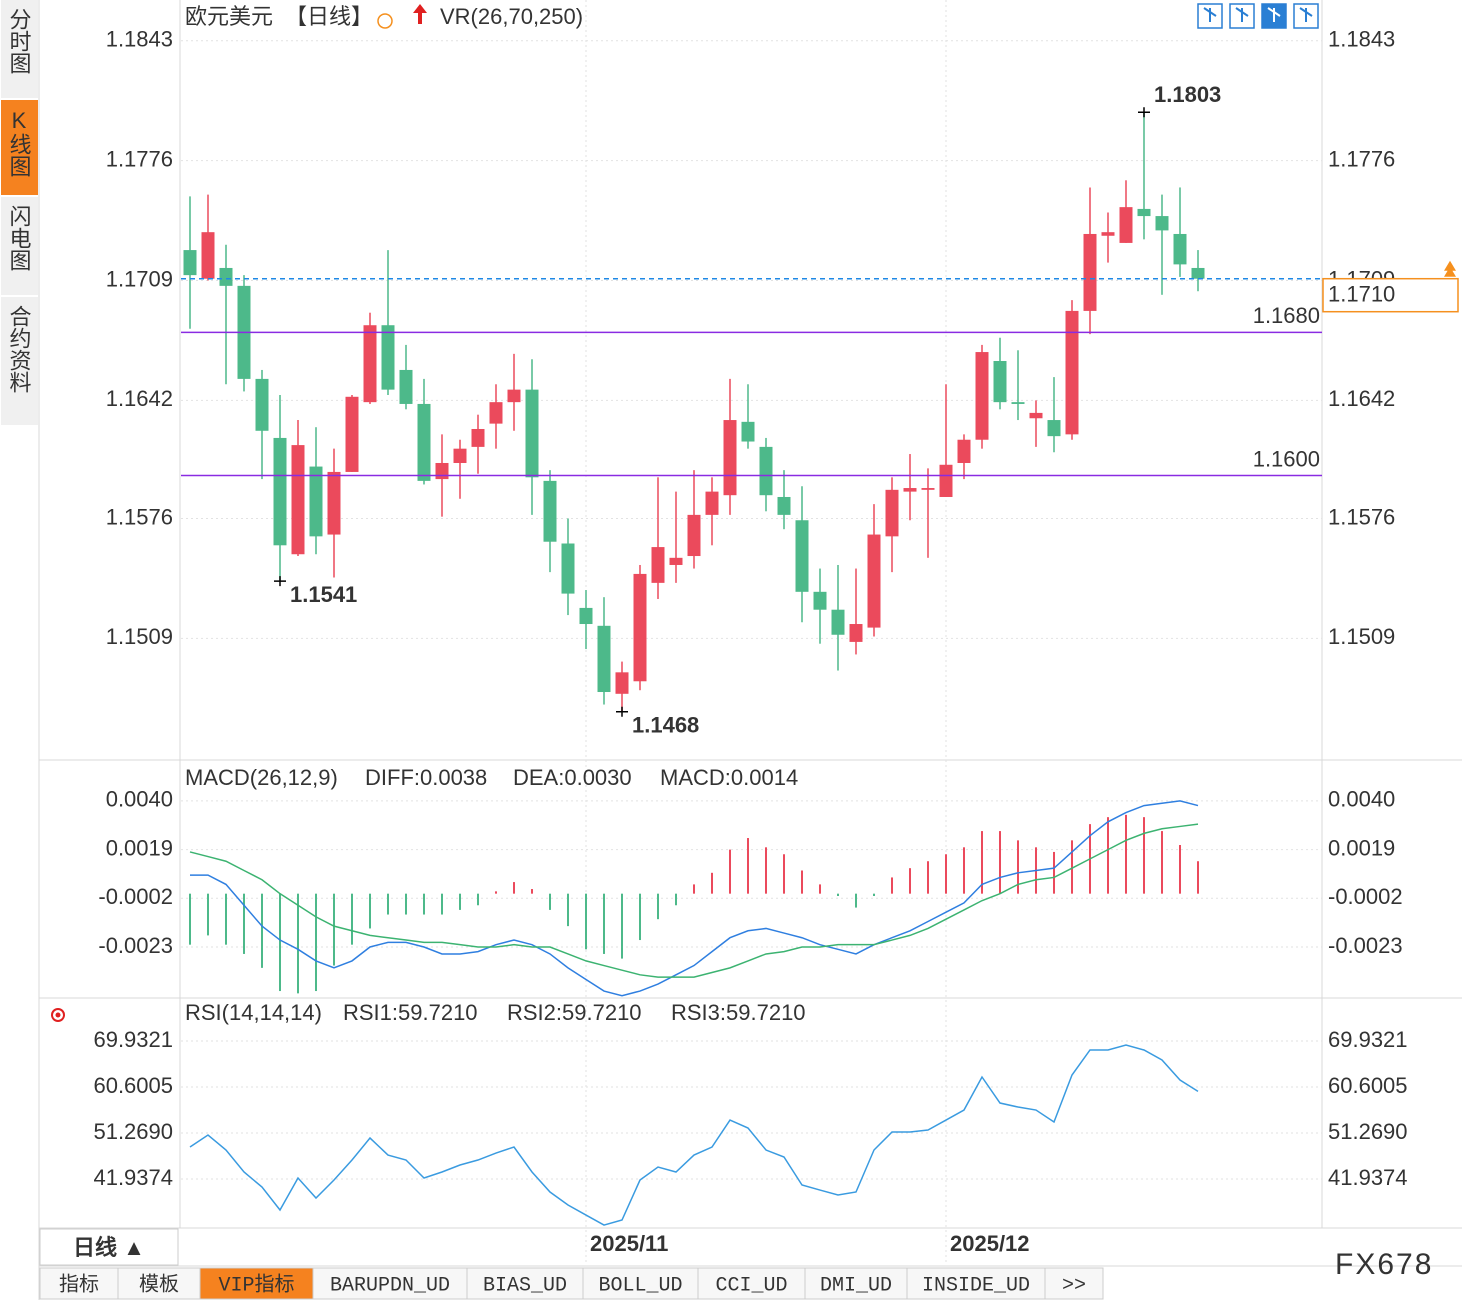  Describe the element at coordinates (1368, 1039) in the screenshot. I see `y-tick-label-right: 69.9321` at that location.